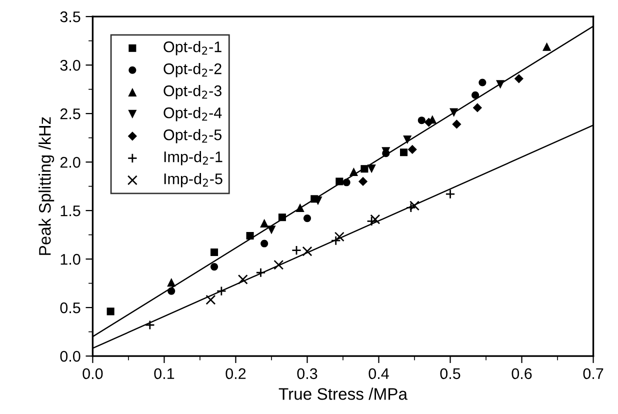 This screenshot has height=414, width=618. I want to click on y-tick-label: 0.5, so click(70, 308).